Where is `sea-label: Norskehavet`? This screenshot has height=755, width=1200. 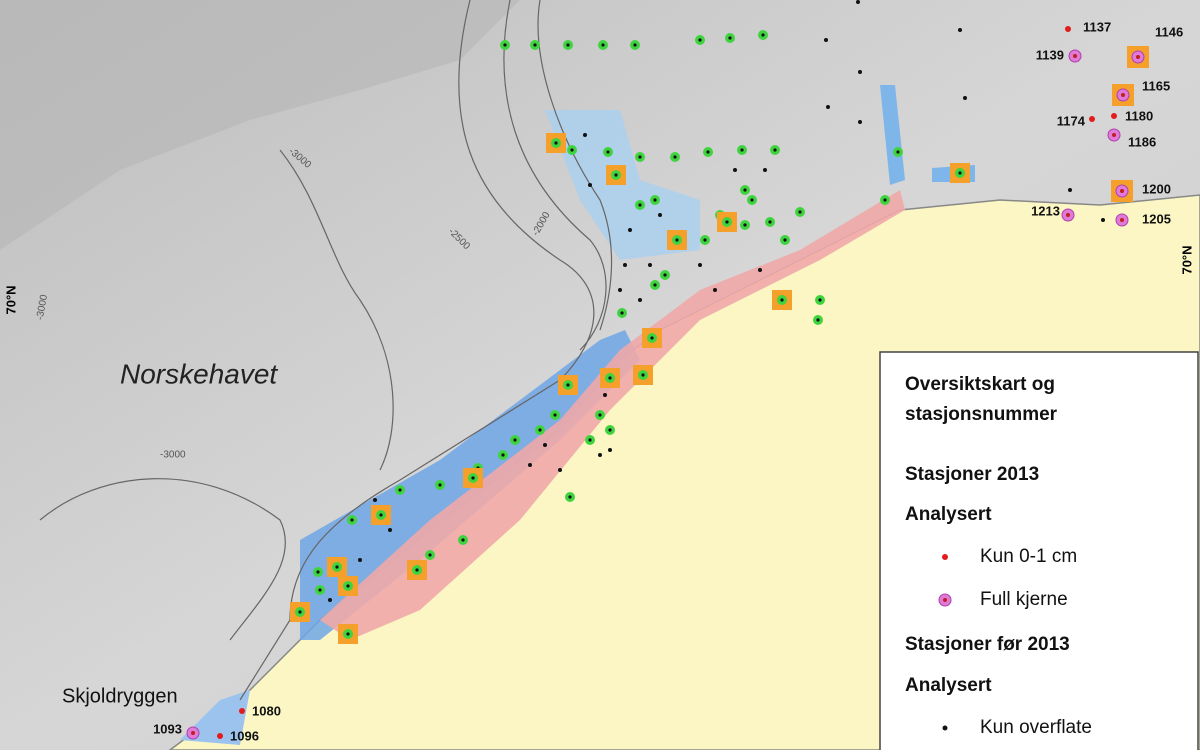 sea-label: Norskehavet is located at coordinates (199, 373).